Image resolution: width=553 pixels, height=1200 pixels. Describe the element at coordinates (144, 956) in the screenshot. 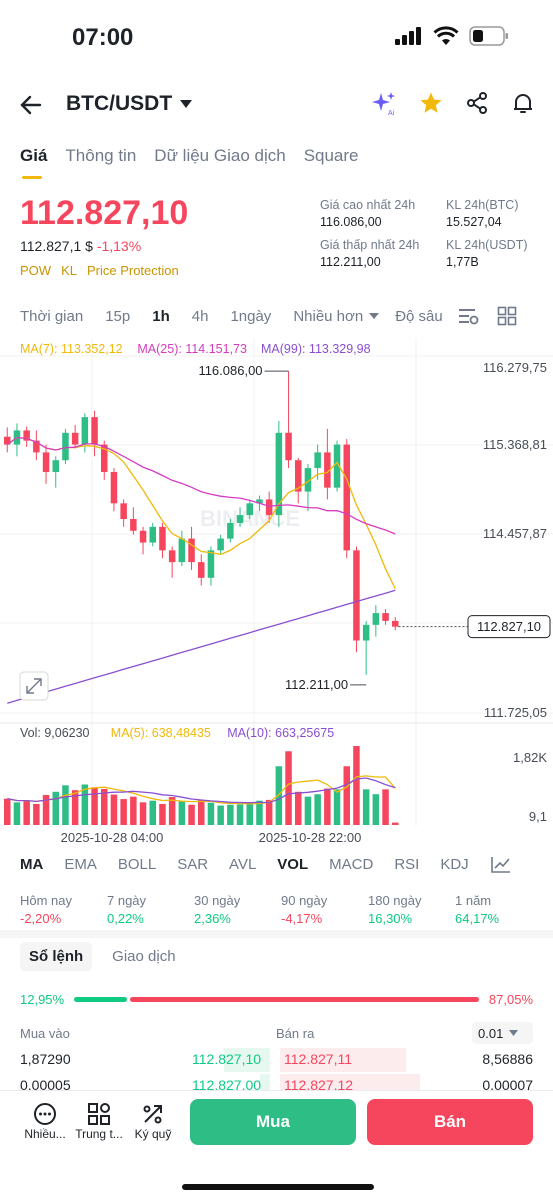

I see `tab-trades: Giao dịch` at that location.